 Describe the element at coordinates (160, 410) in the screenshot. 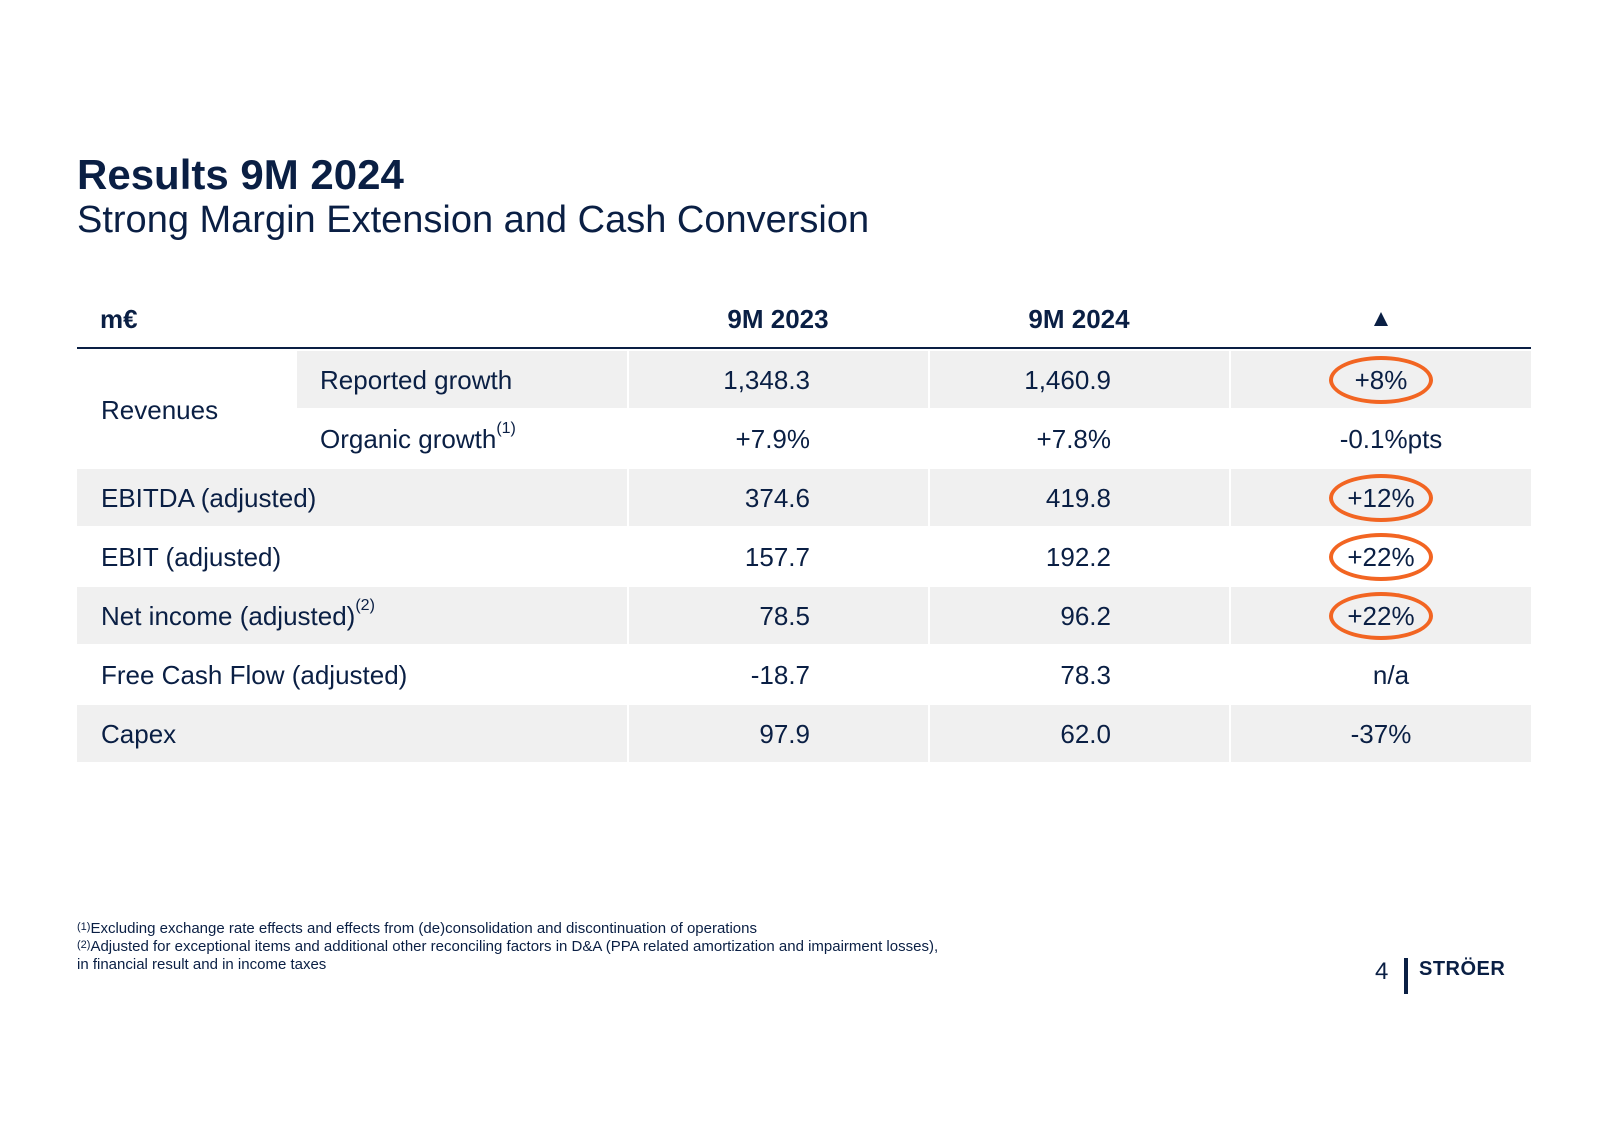

I see `revenues-label: Revenues` at that location.